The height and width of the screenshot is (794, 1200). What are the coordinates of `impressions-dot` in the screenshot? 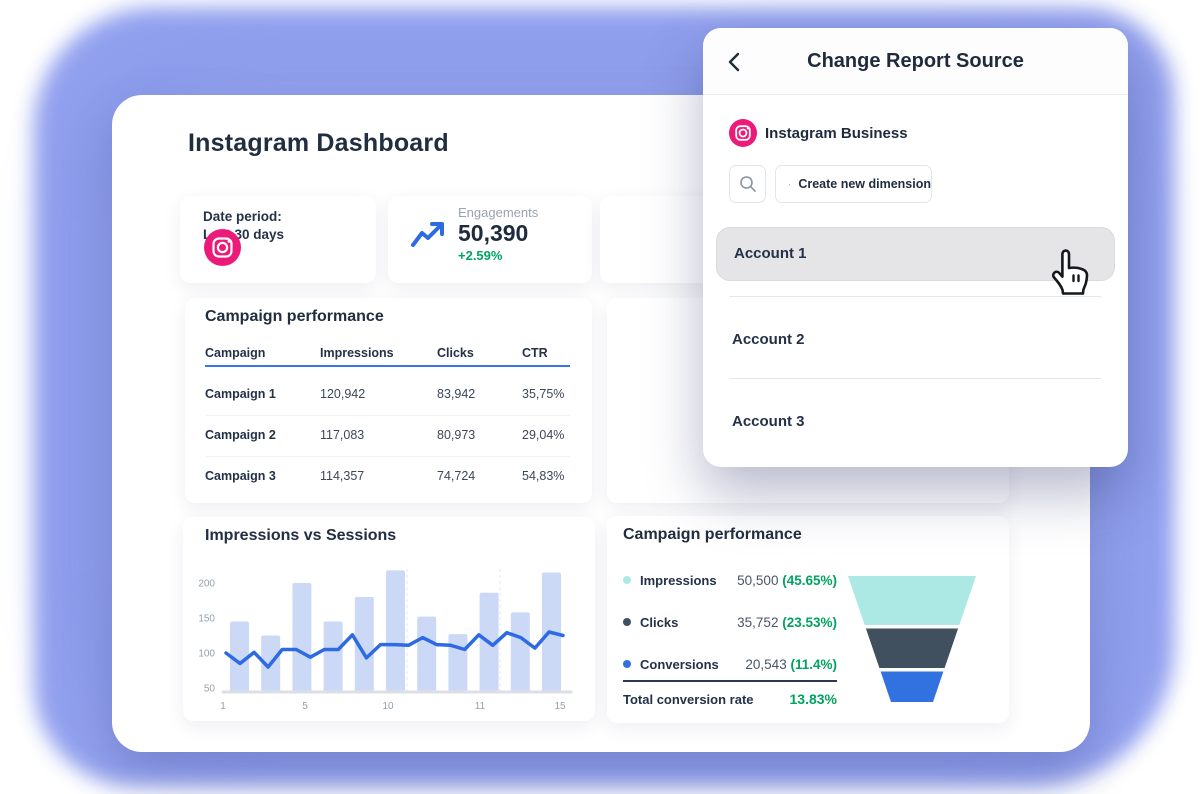 It's located at (627, 580).